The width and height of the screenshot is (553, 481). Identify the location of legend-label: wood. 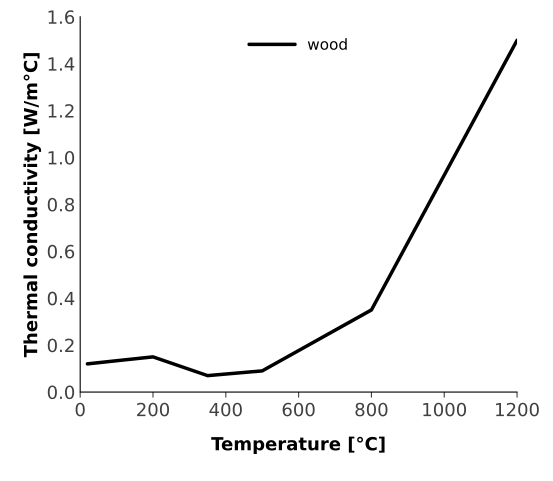
(327, 44).